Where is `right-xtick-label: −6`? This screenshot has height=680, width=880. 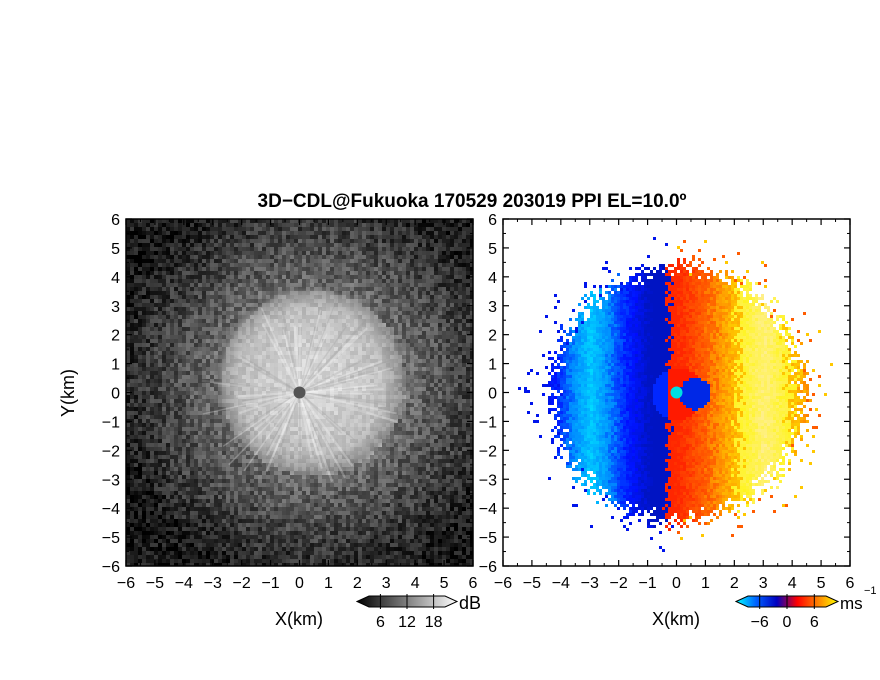 right-xtick-label: −6 is located at coordinates (503, 583).